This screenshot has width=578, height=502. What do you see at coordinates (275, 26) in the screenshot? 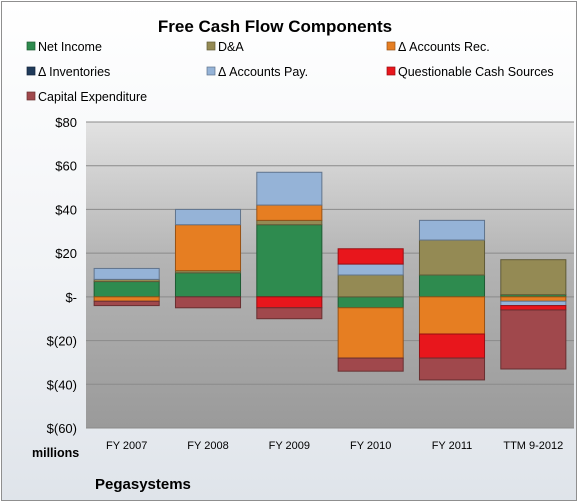
I see `chart-title: Free Cash Flow Components` at bounding box center [275, 26].